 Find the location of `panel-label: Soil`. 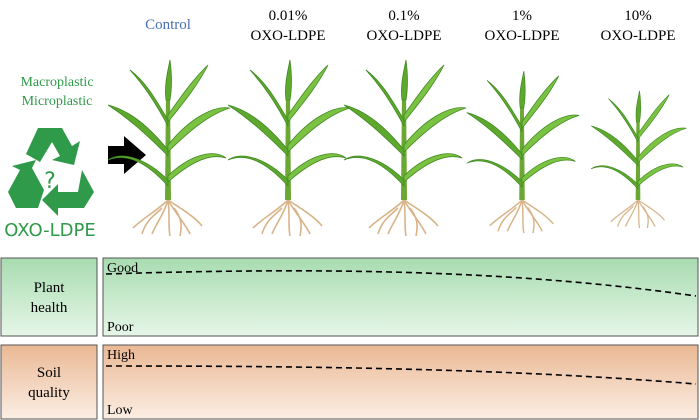

panel-label: Soil is located at coordinates (49, 373).